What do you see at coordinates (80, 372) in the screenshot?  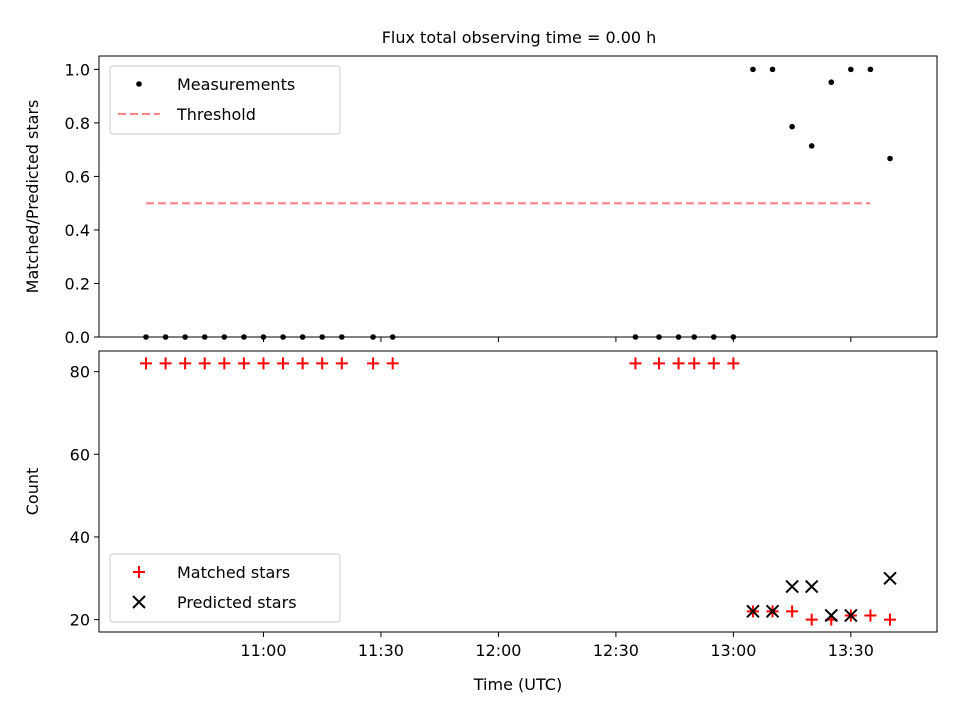 I see `y-tick-label: 80` at bounding box center [80, 372].